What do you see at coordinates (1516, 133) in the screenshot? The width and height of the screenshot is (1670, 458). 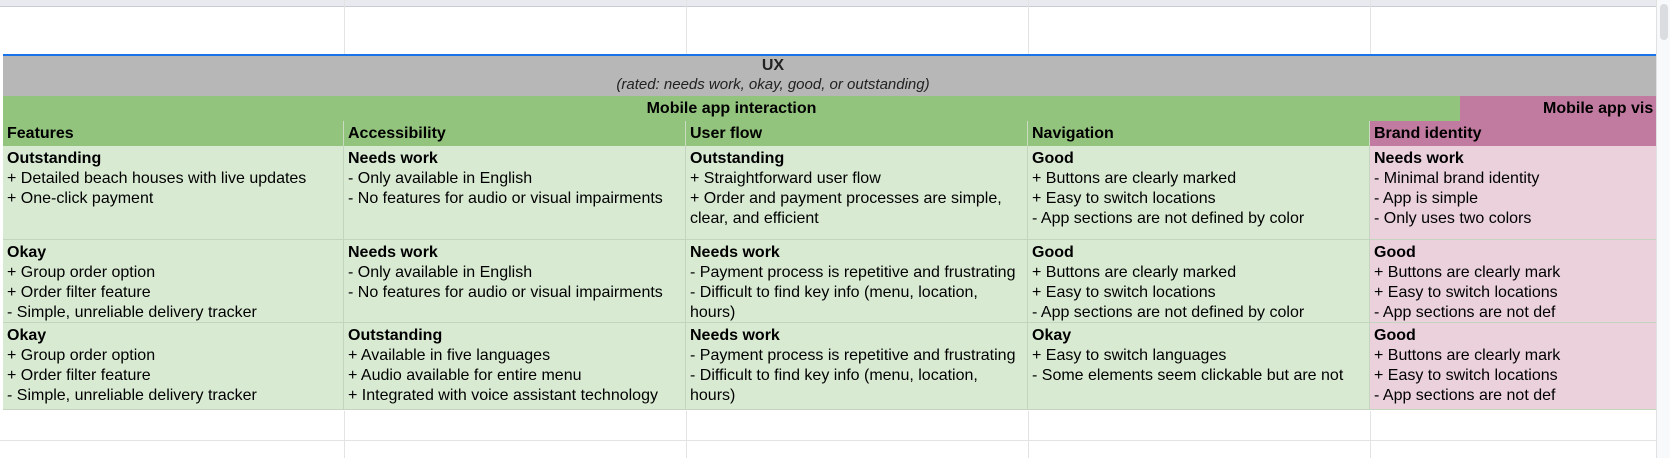 I see `column-header-brand-identity: Brand identity` at bounding box center [1516, 133].